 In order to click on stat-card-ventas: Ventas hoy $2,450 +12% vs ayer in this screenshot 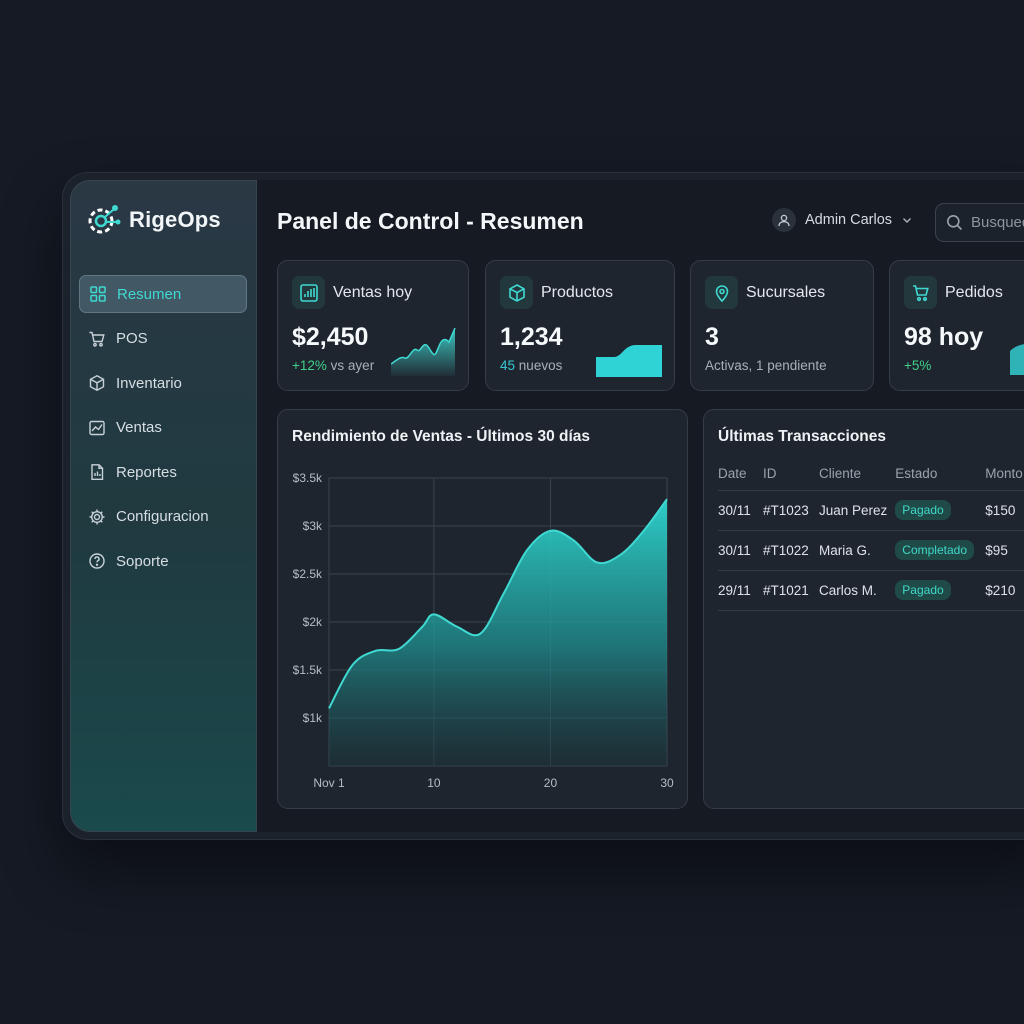, I will do `click(373, 325)`.